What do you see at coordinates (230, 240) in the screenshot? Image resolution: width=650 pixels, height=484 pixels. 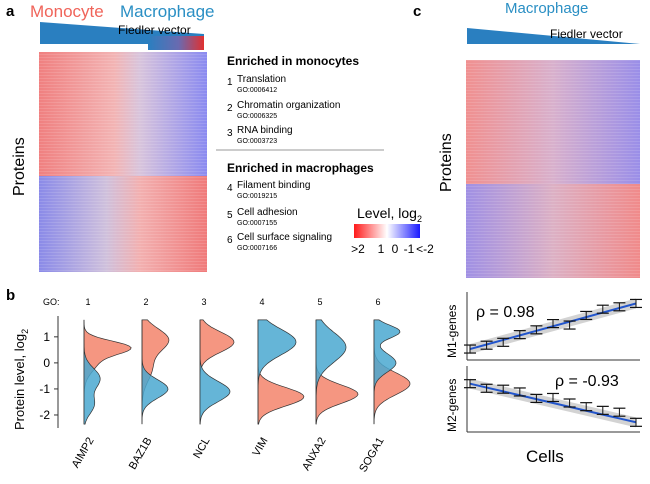 I see `go-term-number: 6` at bounding box center [230, 240].